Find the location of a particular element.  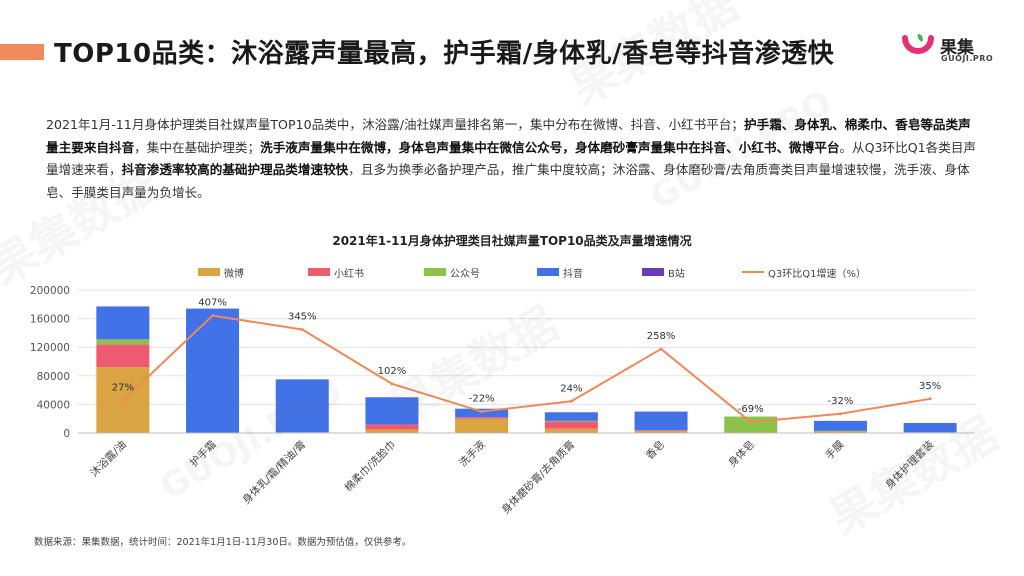

x-tick-label: 身体乳/霜/精油/膏 is located at coordinates (274, 472).